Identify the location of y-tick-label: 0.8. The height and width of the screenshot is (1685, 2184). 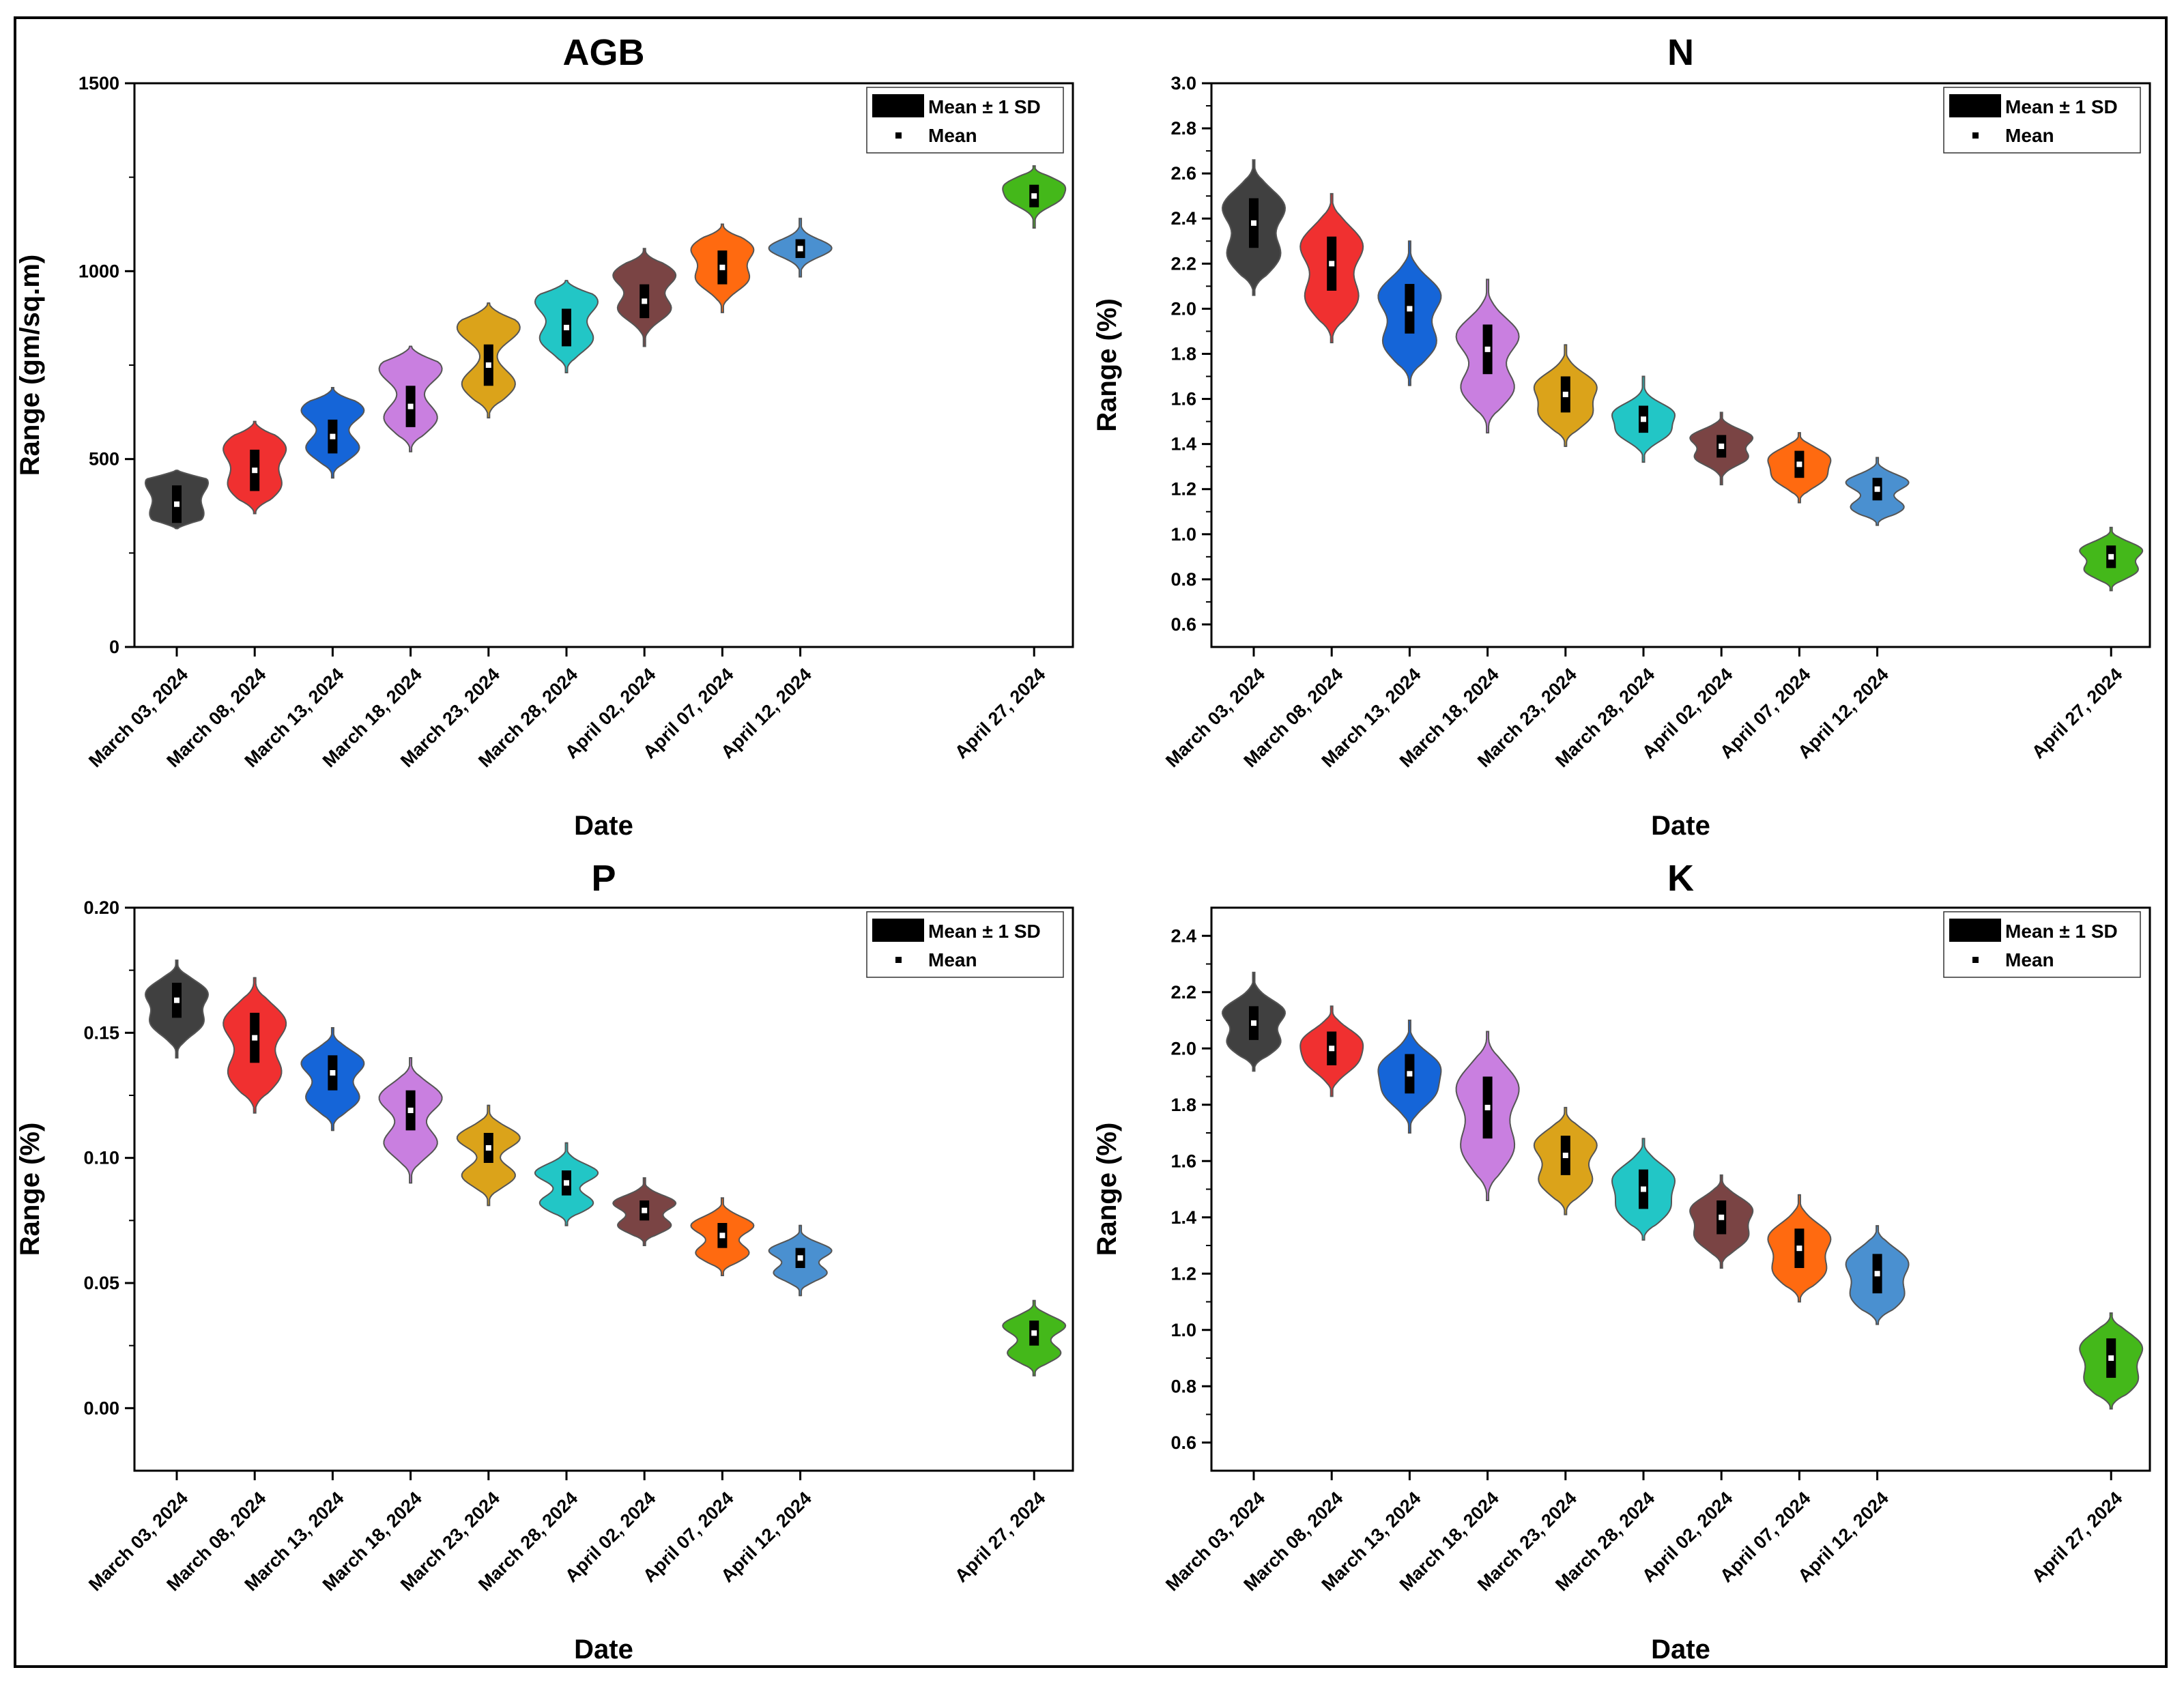
(1183, 579).